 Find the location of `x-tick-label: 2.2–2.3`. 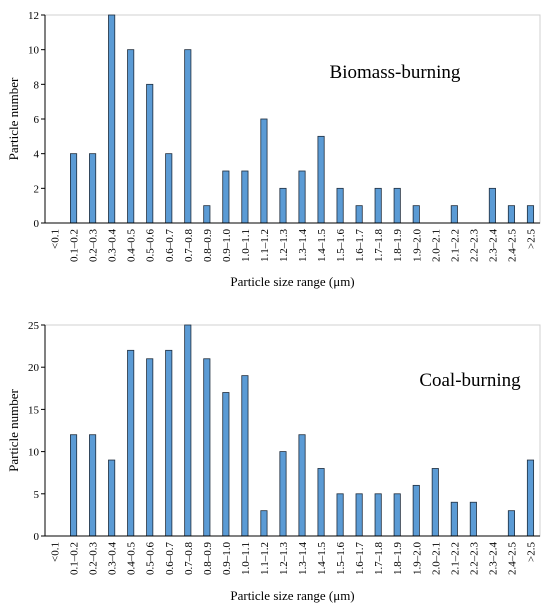

x-tick-label: 2.2–2.3 is located at coordinates (474, 246).